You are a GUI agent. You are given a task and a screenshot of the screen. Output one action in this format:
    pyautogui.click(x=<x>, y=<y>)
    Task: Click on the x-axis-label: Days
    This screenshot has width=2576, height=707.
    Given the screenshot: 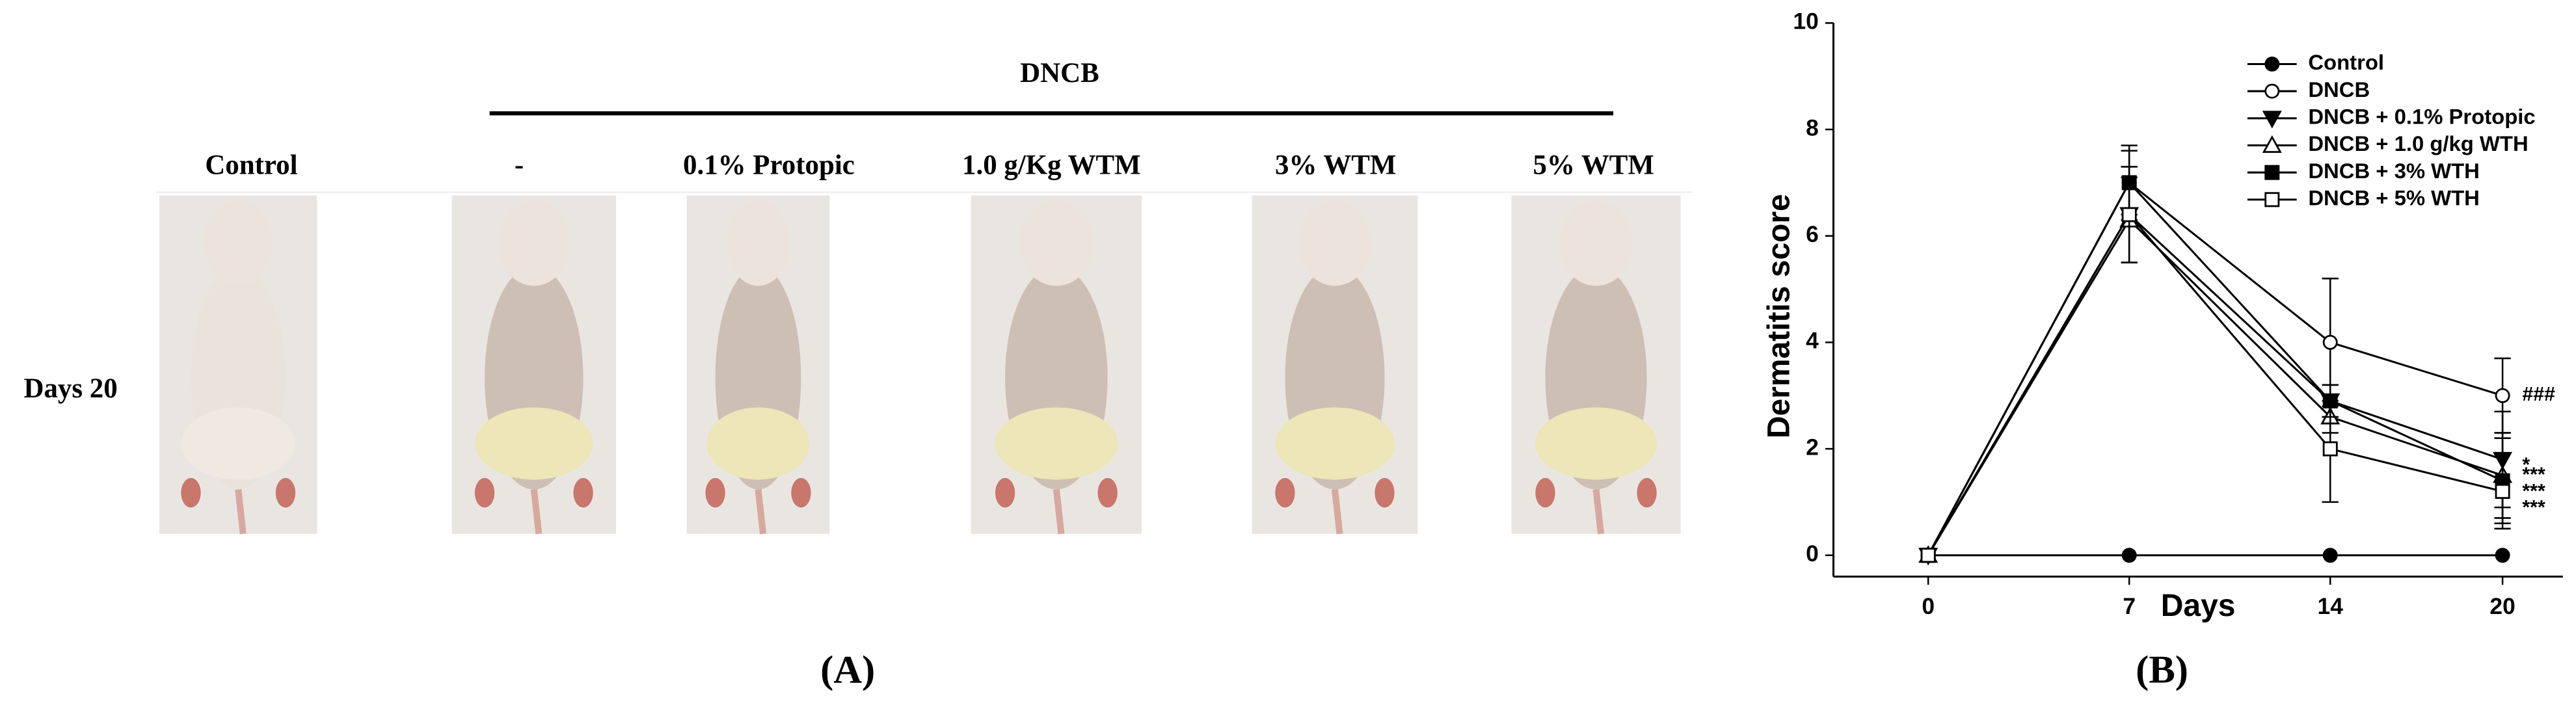 What is the action you would take?
    pyautogui.click(x=2198, y=606)
    